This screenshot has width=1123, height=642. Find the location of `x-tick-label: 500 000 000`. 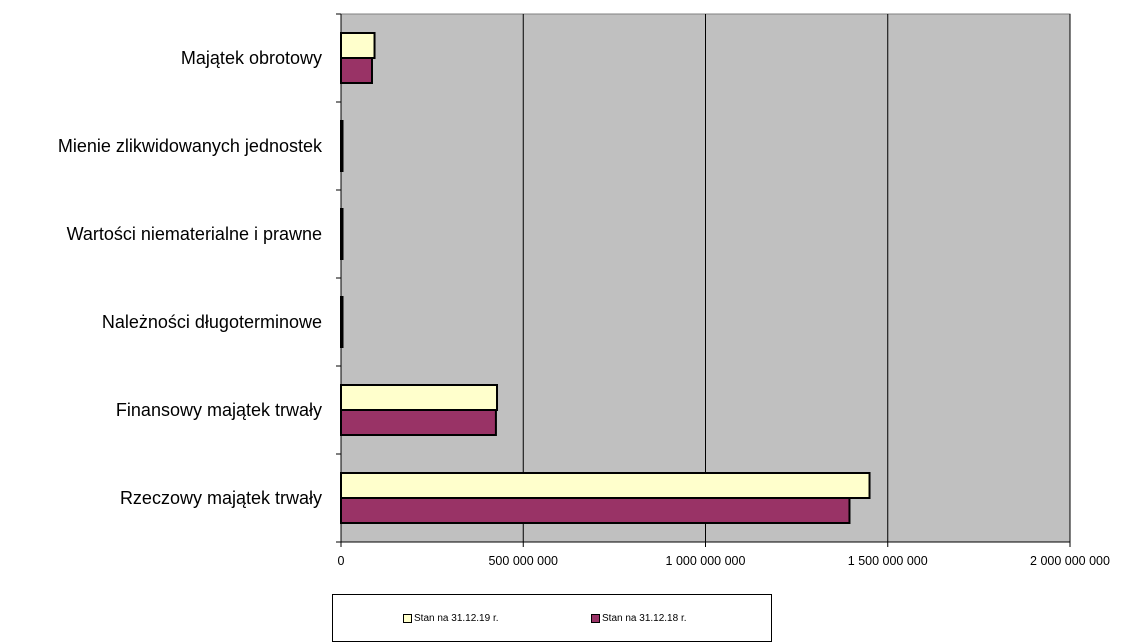

x-tick-label: 500 000 000 is located at coordinates (523, 561).